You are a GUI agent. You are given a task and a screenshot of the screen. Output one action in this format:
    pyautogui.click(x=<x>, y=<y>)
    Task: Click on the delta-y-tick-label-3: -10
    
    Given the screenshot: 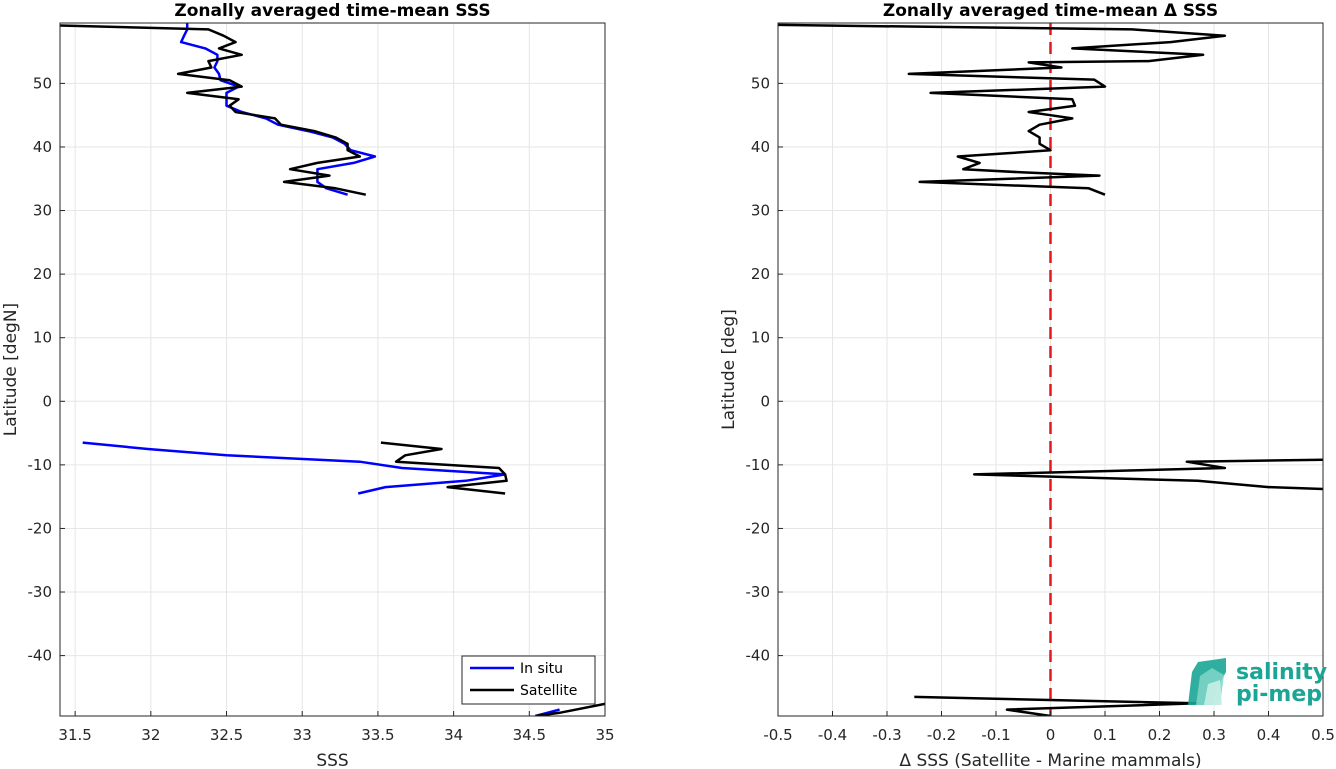 What is the action you would take?
    pyautogui.click(x=758, y=465)
    